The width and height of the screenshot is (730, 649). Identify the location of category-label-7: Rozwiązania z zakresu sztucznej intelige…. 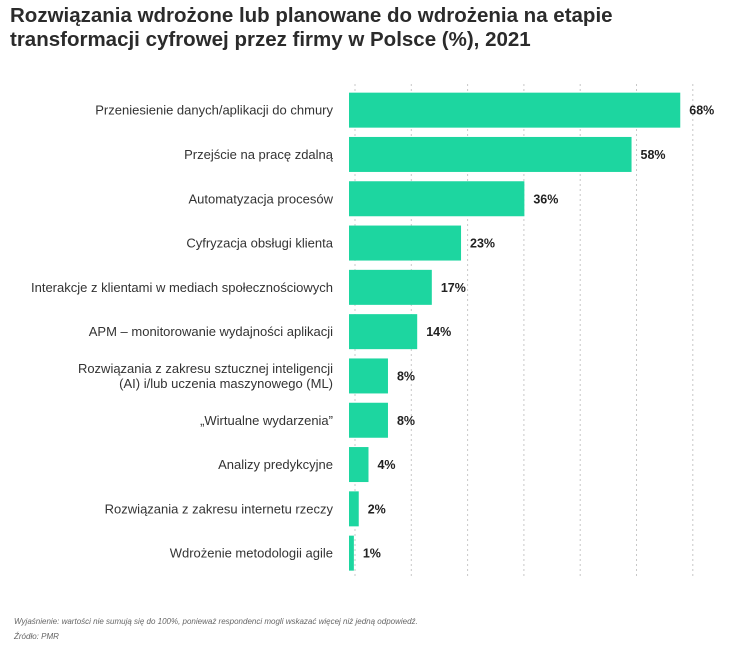
(205, 376).